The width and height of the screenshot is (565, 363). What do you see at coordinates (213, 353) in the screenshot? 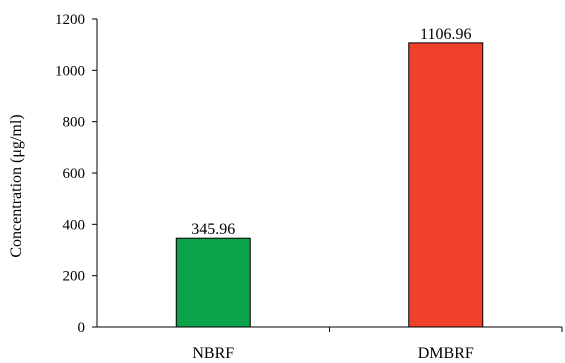
I see `x-tick-label: NBRF` at bounding box center [213, 353].